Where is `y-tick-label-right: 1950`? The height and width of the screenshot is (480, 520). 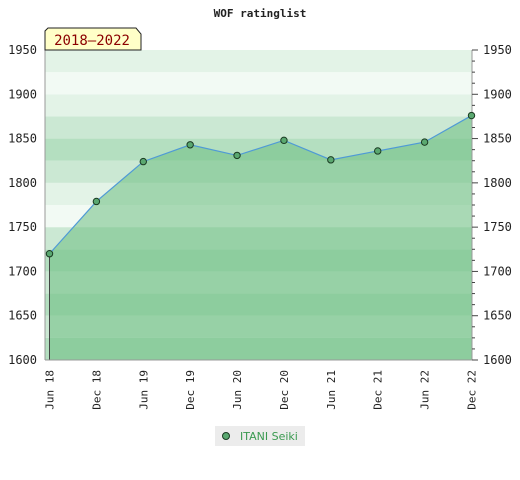 y-tick-label-right: 1950 is located at coordinates (497, 50).